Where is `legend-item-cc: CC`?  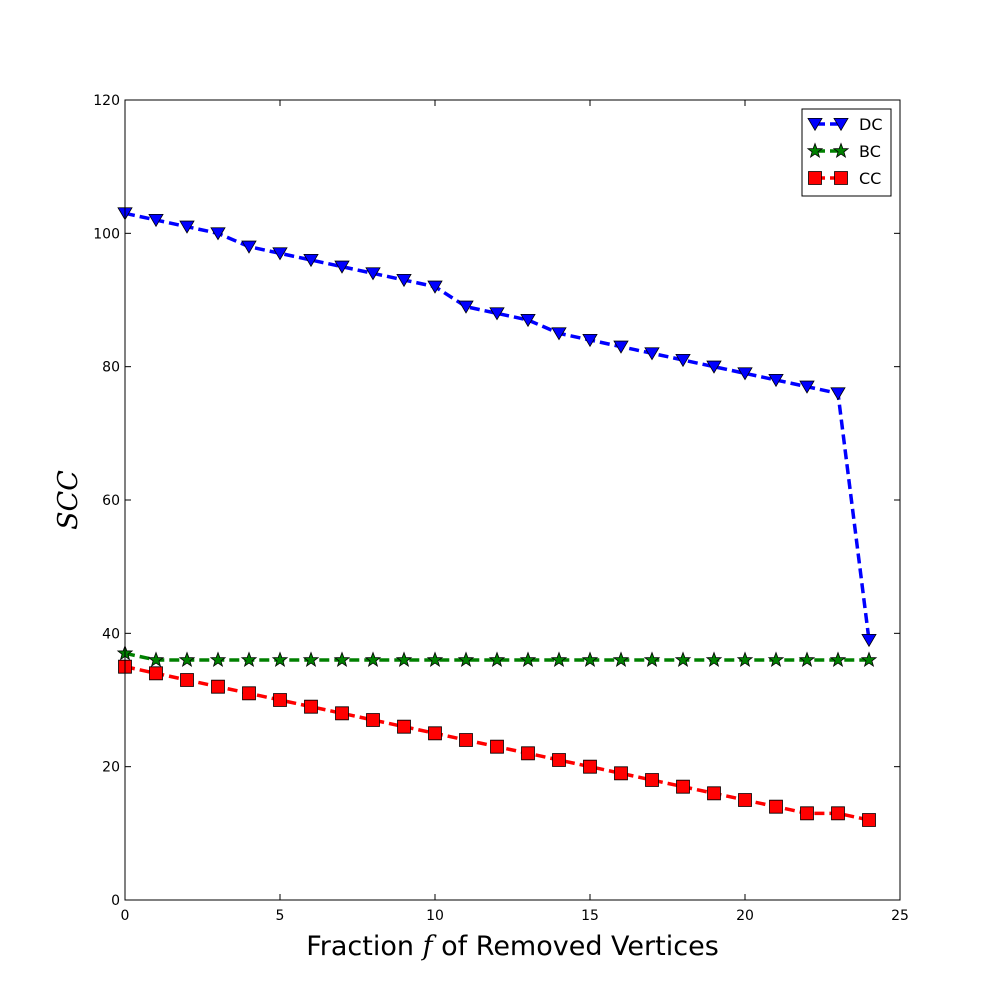
legend-item-cc: CC is located at coordinates (844, 178).